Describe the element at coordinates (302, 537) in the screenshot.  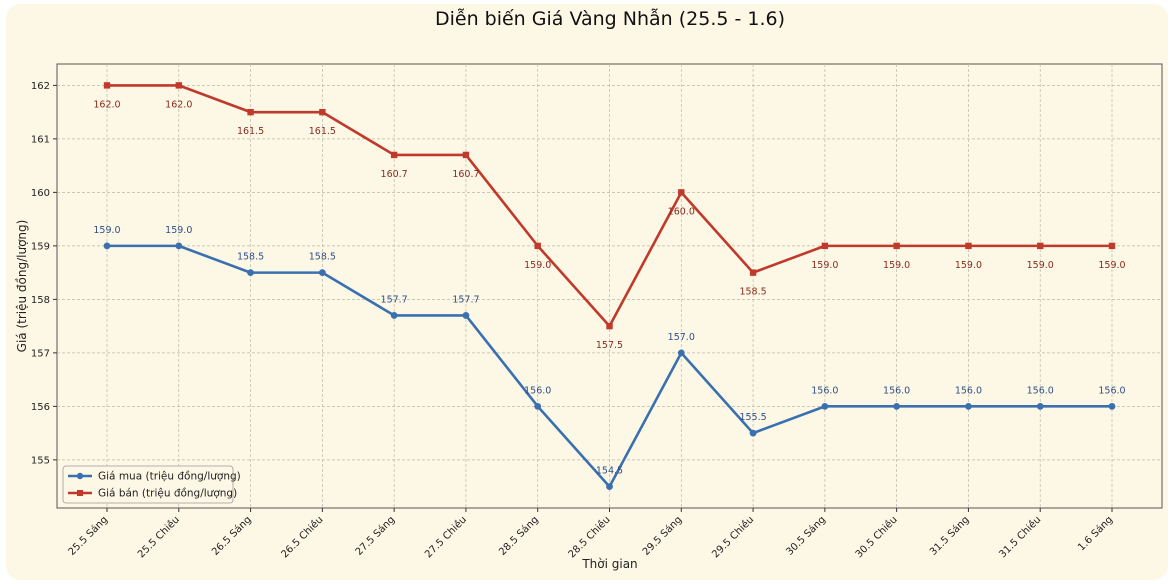
I see `x-tick-label: 26.5 Chiều` at that location.